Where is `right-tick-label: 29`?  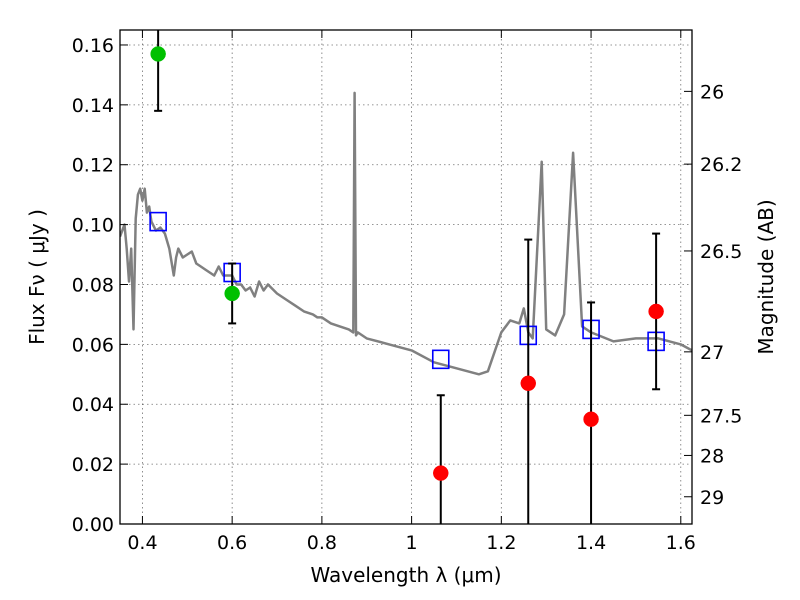
right-tick-label: 29 is located at coordinates (712, 498).